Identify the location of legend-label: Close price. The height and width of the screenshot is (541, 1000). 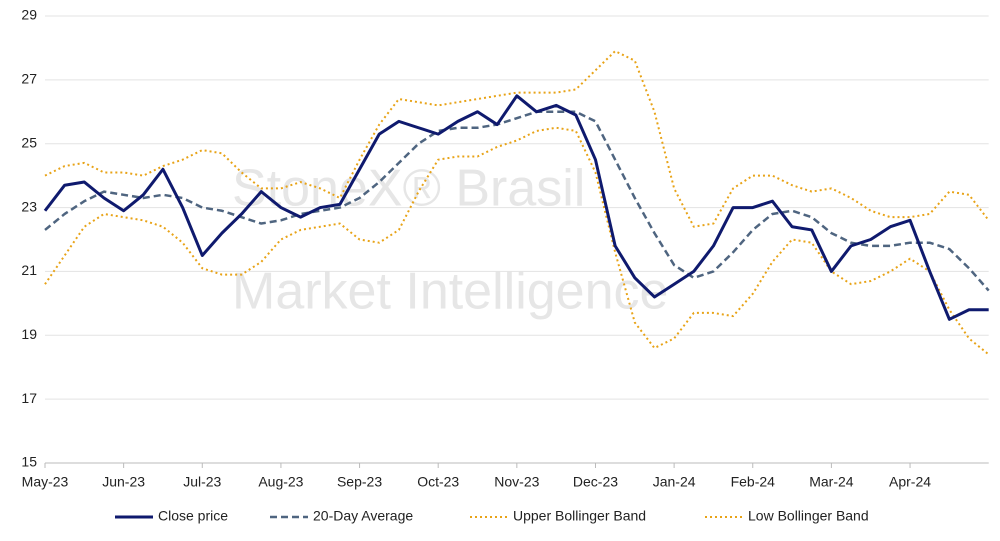
(193, 516).